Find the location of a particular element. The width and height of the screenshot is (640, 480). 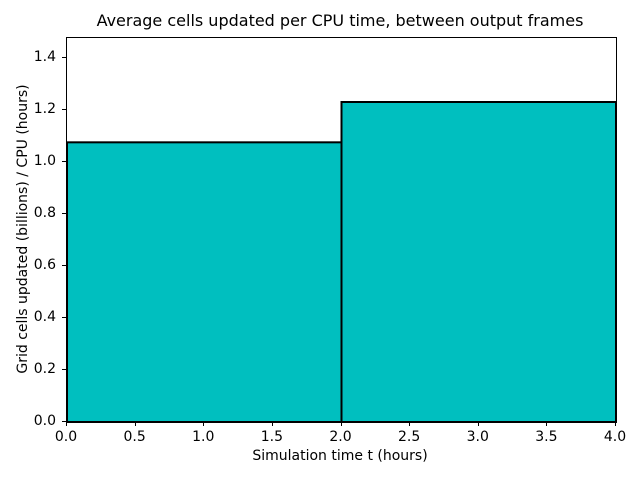

x-tick-label: 1.5 is located at coordinates (272, 437).